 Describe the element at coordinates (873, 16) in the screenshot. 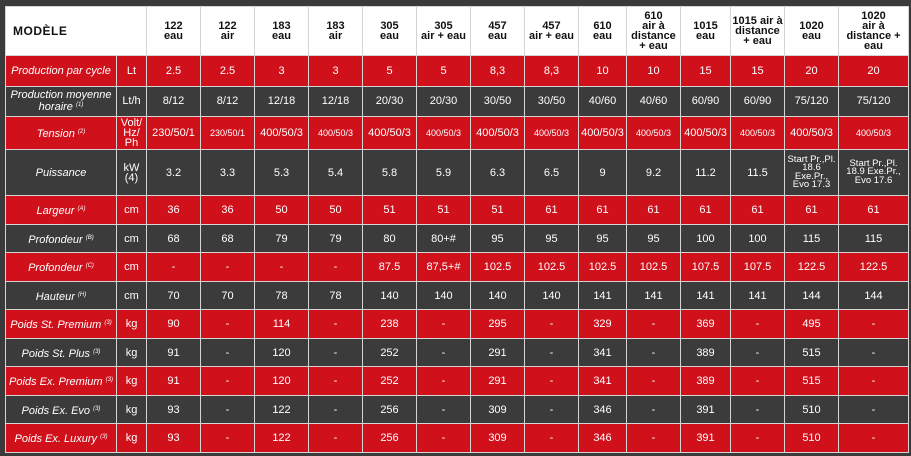

I see `model-number: 1020` at that location.